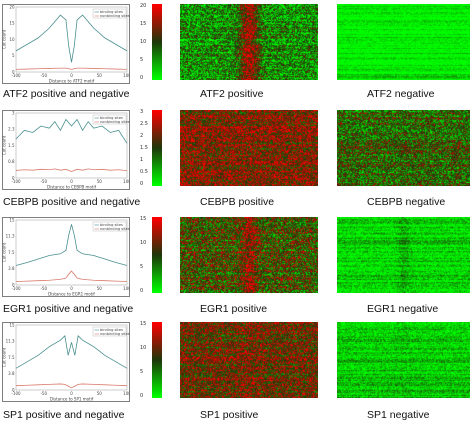 The width and height of the screenshot is (472, 433). Describe the element at coordinates (143, 6) in the screenshot. I see `colorbar-tick-label: 20` at that location.